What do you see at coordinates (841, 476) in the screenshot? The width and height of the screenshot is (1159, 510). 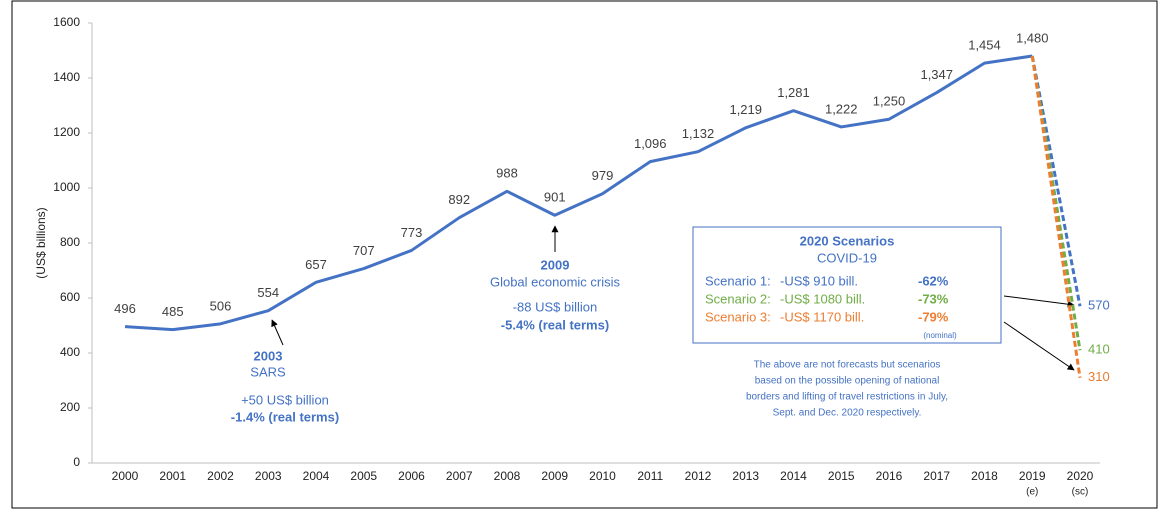 I see `x-tick-label: 2015` at bounding box center [841, 476].